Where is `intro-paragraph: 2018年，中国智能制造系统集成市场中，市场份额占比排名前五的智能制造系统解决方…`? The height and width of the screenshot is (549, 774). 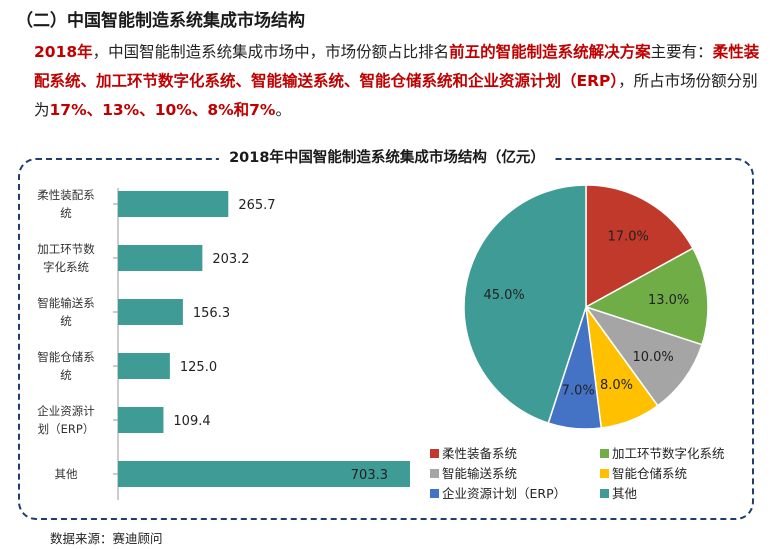
intro-paragraph: 2018年，中国智能制造系统集成市场中，市场份额占比排名前五的智能制造系统解决方… is located at coordinates (397, 81).